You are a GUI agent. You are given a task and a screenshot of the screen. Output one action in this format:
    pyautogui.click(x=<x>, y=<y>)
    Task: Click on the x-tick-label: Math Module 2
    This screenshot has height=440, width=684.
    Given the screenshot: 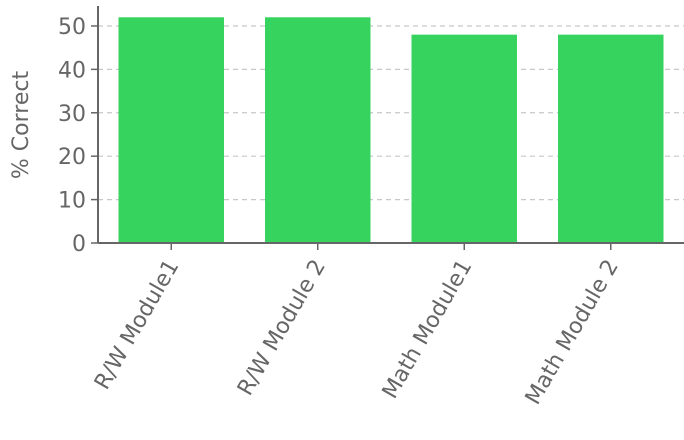 What is the action you would take?
    pyautogui.click(x=572, y=333)
    